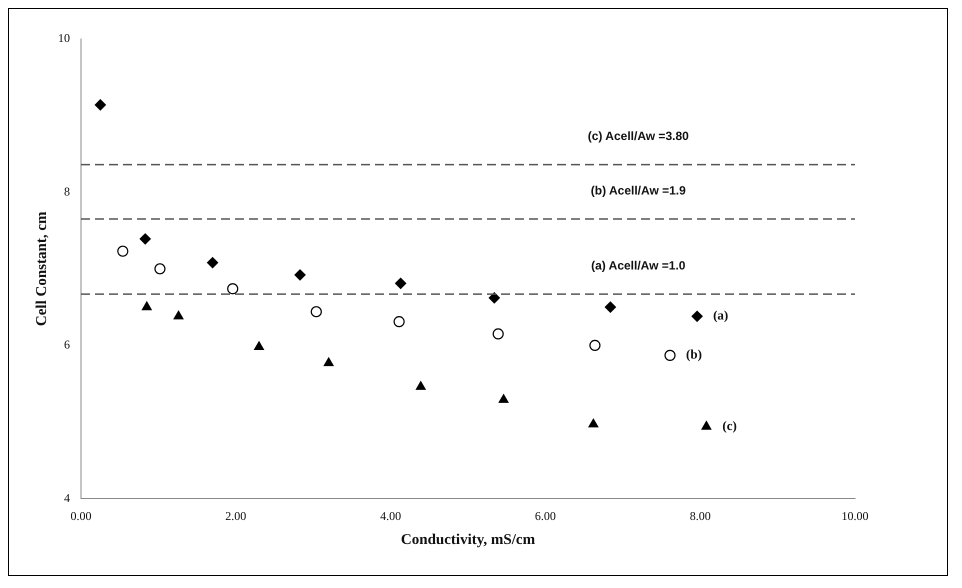 The height and width of the screenshot is (588, 962). Describe the element at coordinates (694, 354) in the screenshot. I see `series-label: (b)` at that location.